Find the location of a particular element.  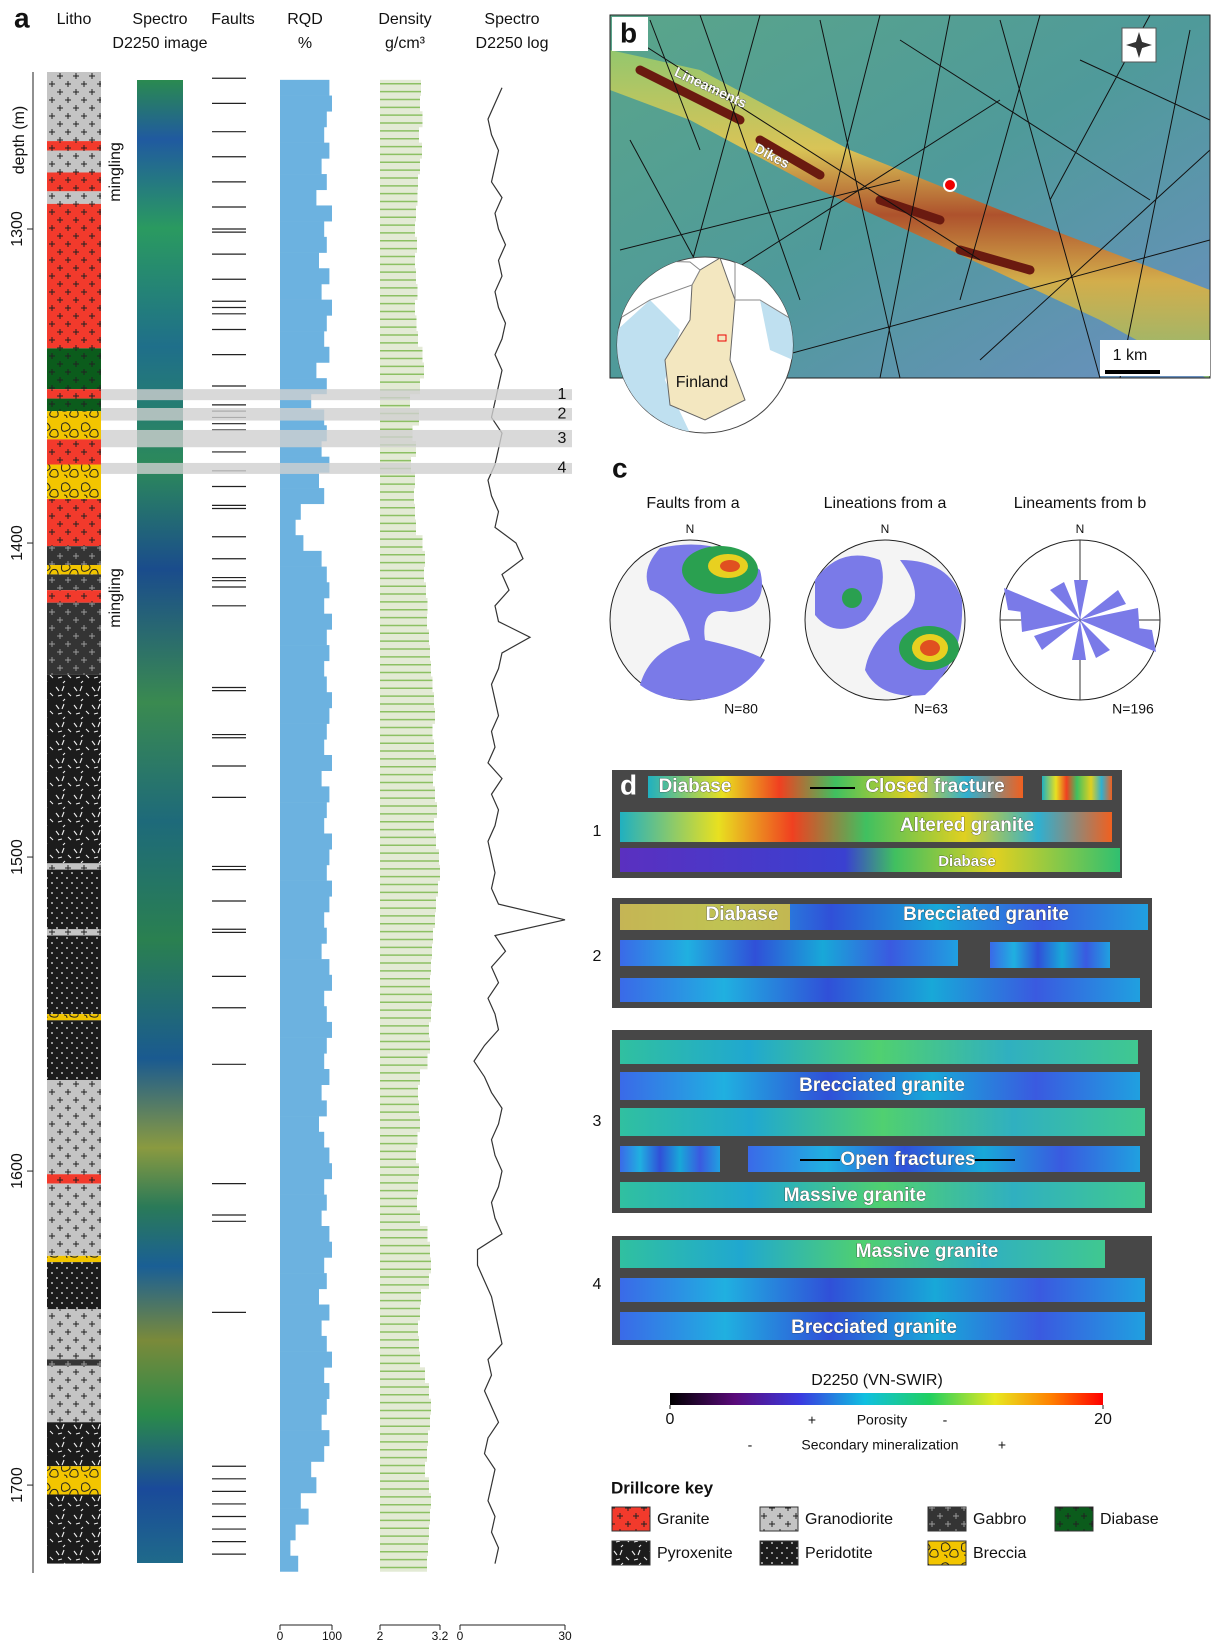

sample-label: 4 is located at coordinates (562, 468).